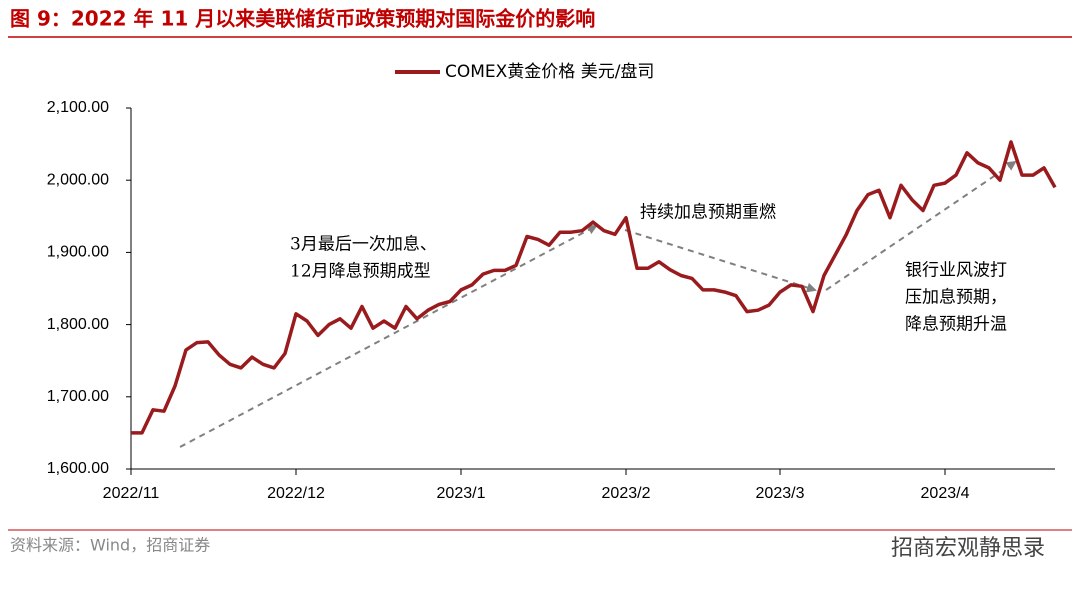 The image size is (1080, 597). What do you see at coordinates (78, 252) in the screenshot?
I see `y-tick-label: 1,900.00` at bounding box center [78, 252].